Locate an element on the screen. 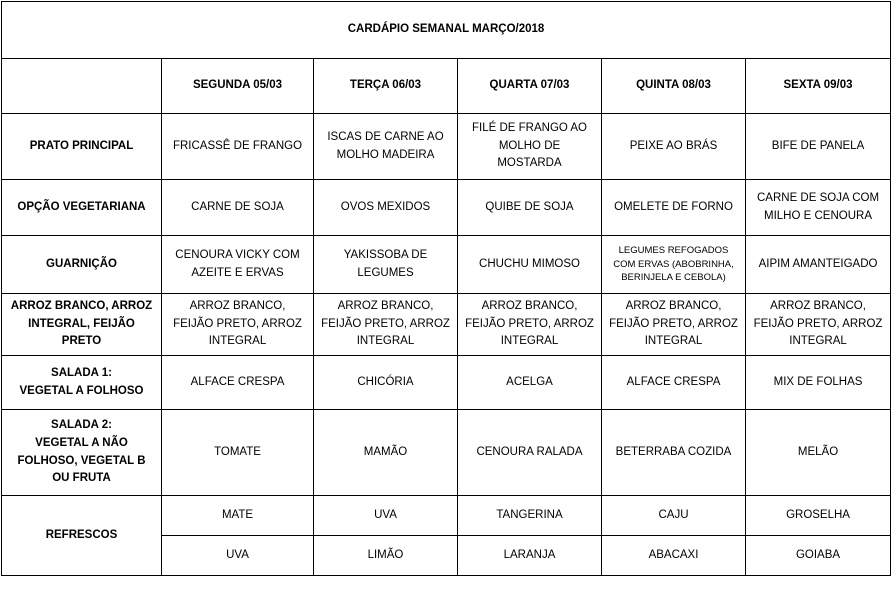  row-label-salada-1: SALADA 1: VEGETAL A FOLHOSO is located at coordinates (81, 382).